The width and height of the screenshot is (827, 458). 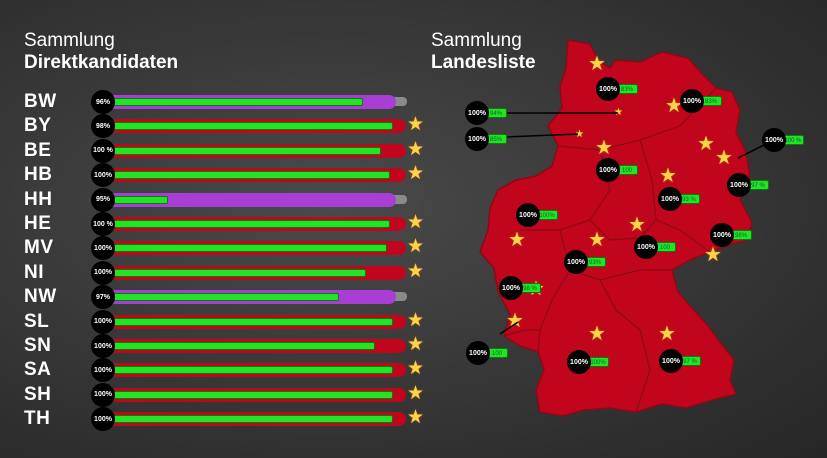 I want to click on state-code: TH, so click(x=37, y=419).